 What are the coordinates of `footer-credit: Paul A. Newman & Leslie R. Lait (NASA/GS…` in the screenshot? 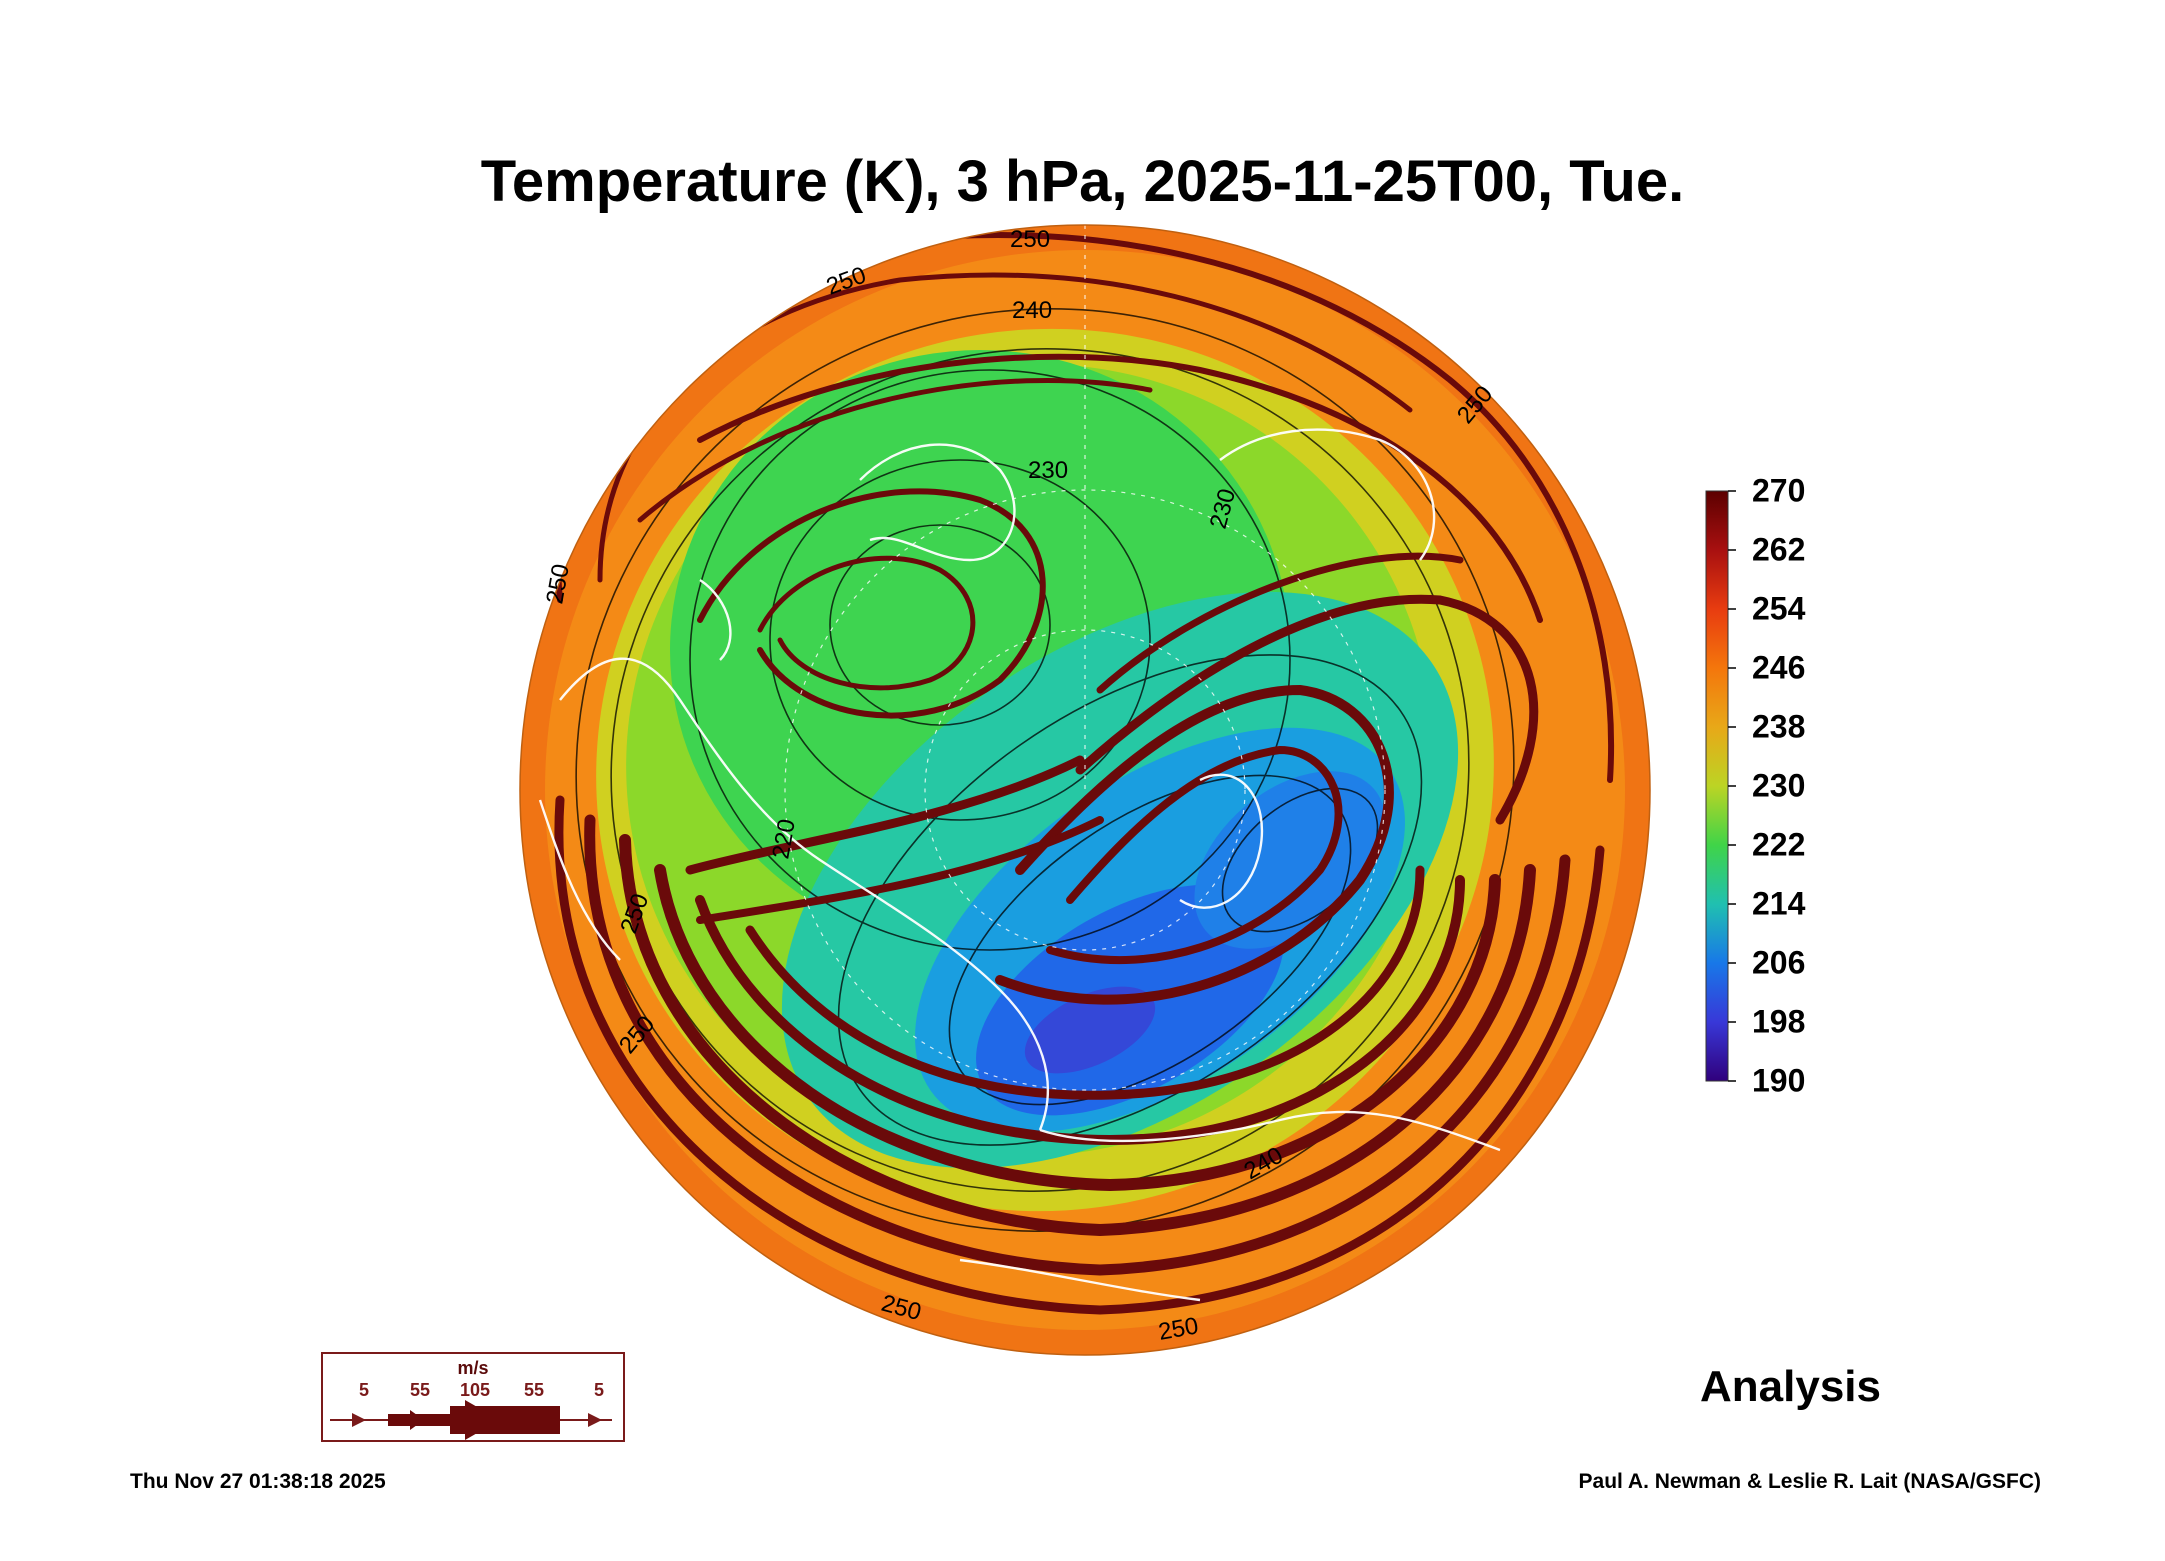 It's located at (1809, 1481).